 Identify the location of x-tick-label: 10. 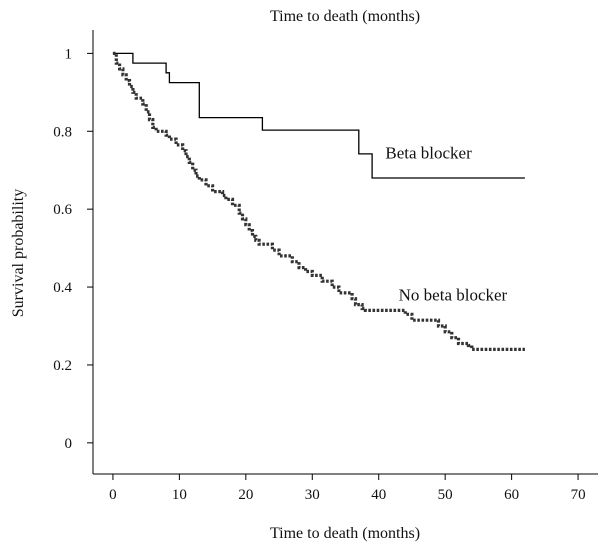
(179, 495).